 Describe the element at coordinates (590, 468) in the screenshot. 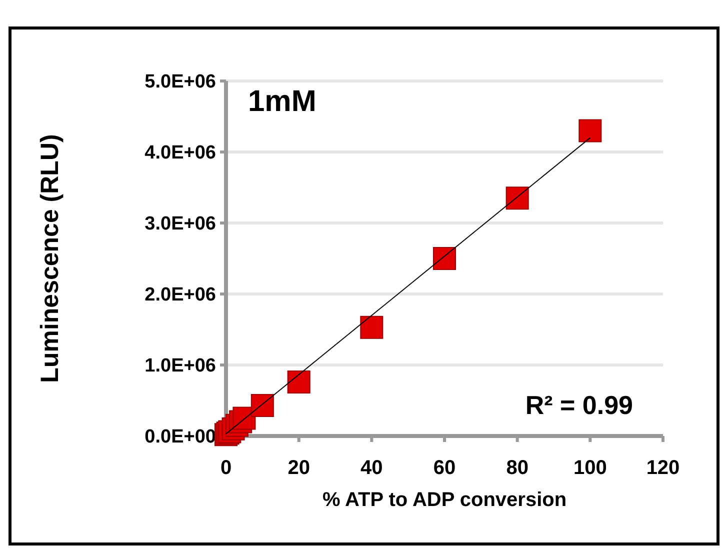

I see `x-tick-label: 100` at that location.